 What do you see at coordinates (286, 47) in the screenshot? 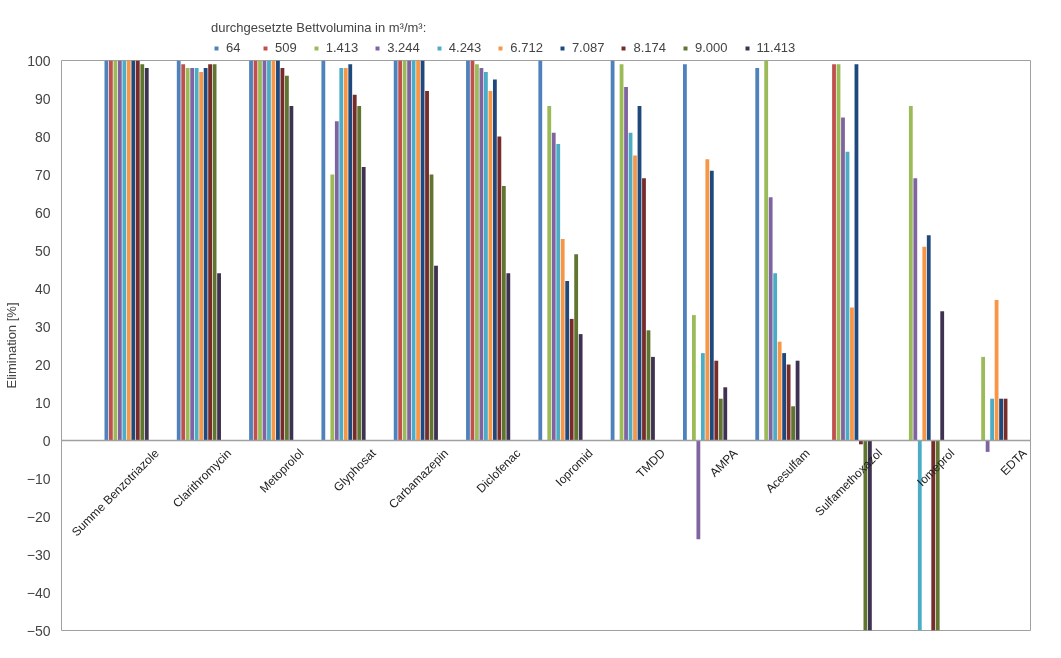
I see `legend-label: 509` at bounding box center [286, 47].